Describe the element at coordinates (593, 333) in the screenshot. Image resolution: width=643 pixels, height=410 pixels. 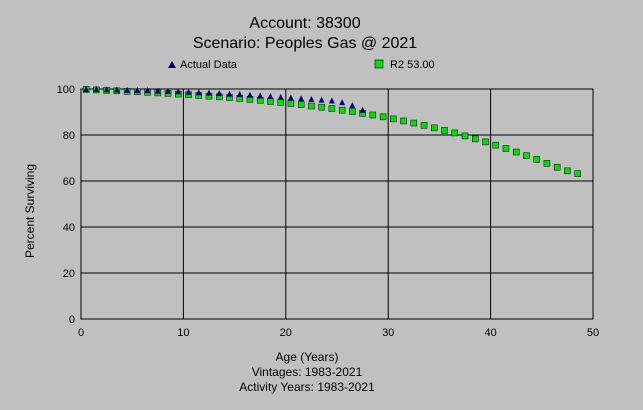
I see `x-tick-label: 50` at that location.